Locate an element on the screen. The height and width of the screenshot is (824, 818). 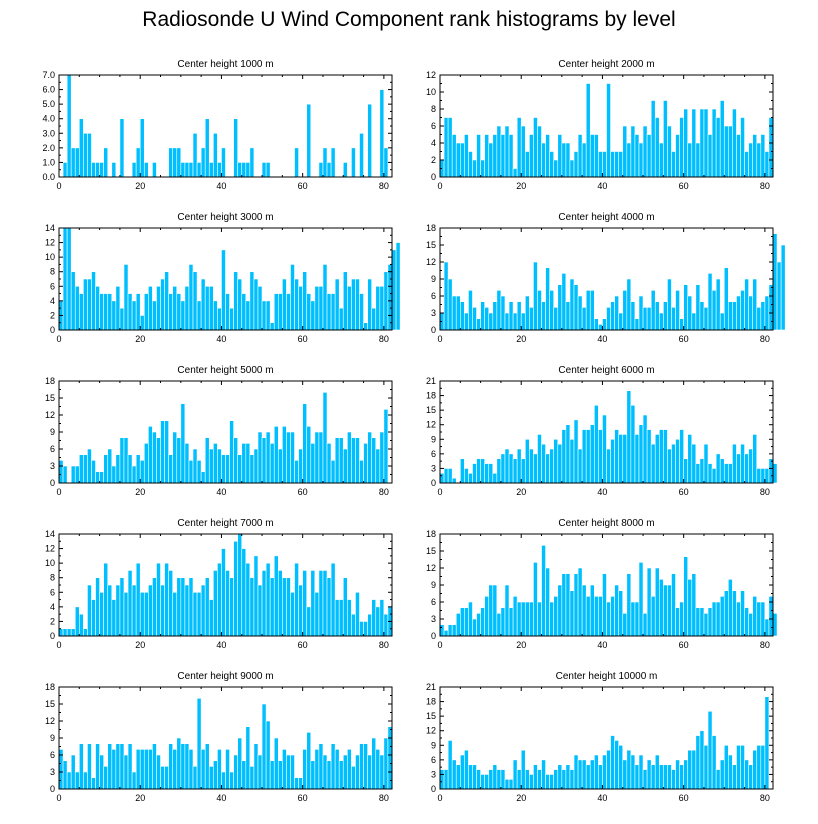
y-tick-label: 9 is located at coordinates (52, 738).